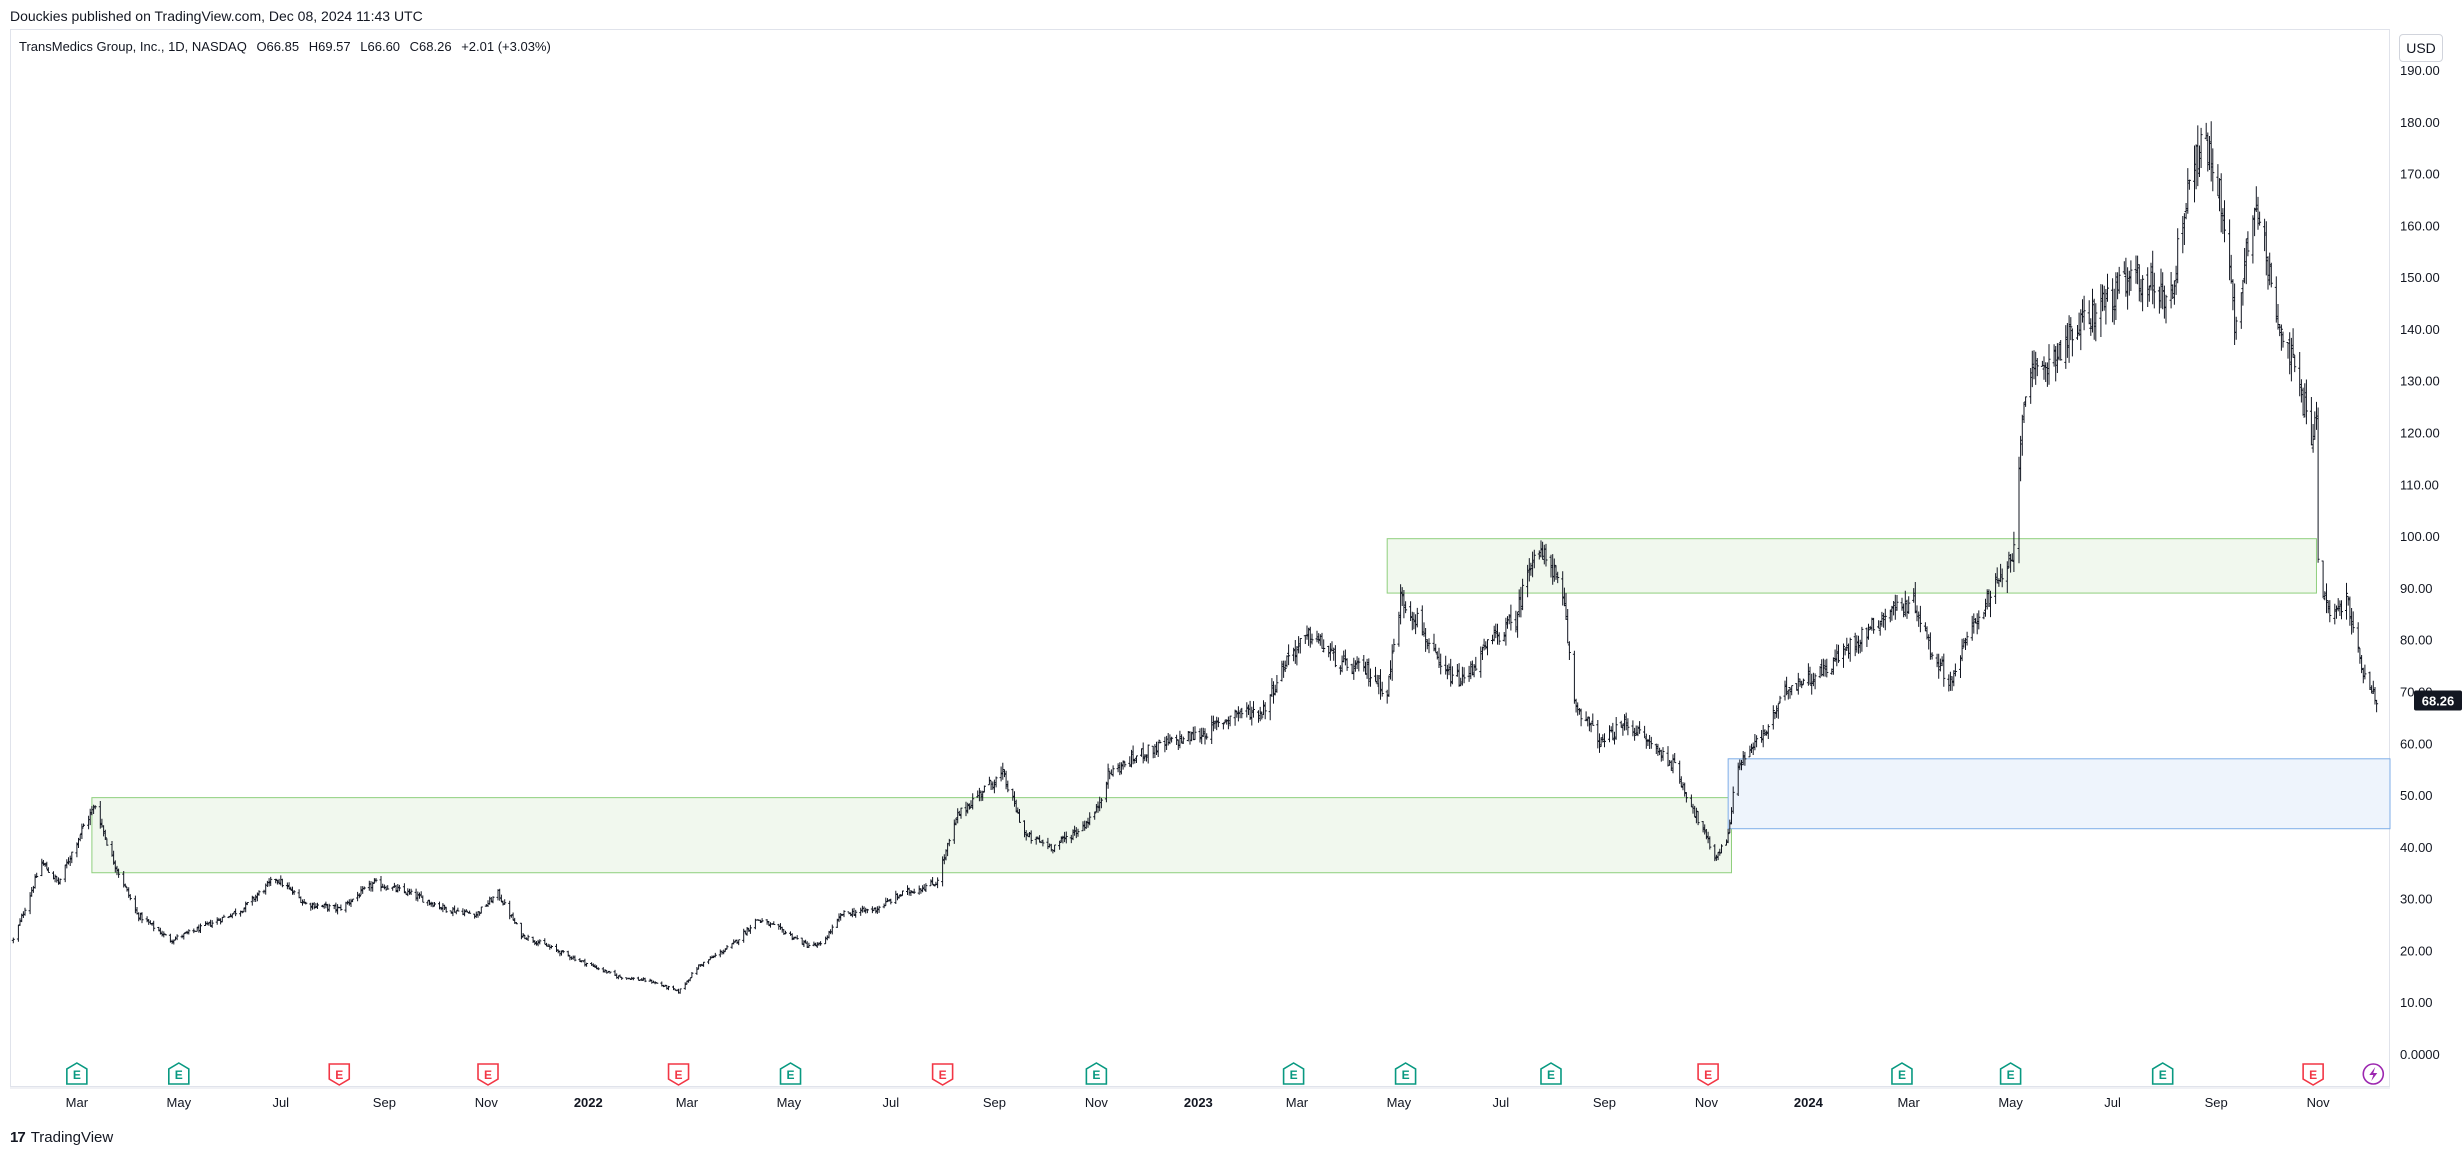 The height and width of the screenshot is (1158, 2464). What do you see at coordinates (2416, 950) in the screenshot?
I see `y-tick-label: 20.00` at bounding box center [2416, 950].